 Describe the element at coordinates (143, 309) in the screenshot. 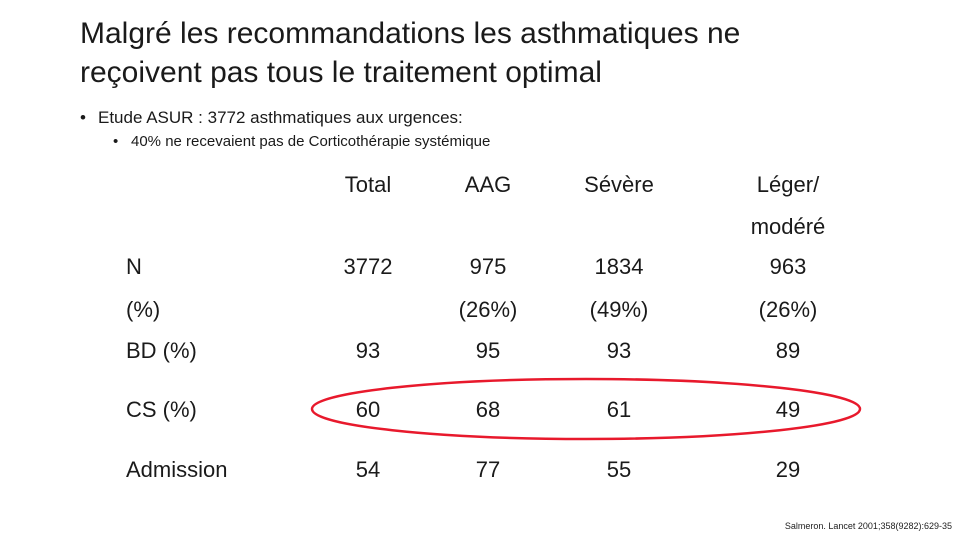

I see `row-label-pct: (%)` at that location.